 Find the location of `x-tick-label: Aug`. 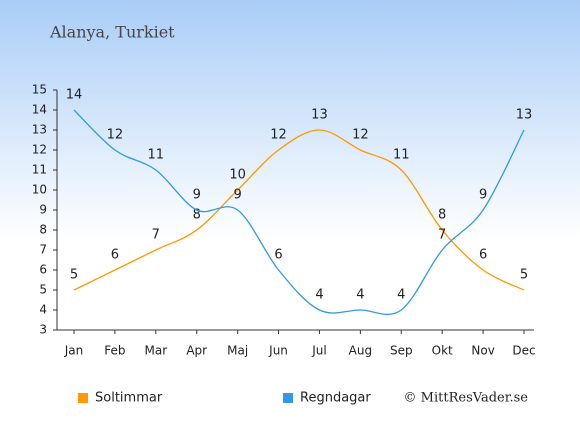

x-tick-label: Aug is located at coordinates (360, 351).